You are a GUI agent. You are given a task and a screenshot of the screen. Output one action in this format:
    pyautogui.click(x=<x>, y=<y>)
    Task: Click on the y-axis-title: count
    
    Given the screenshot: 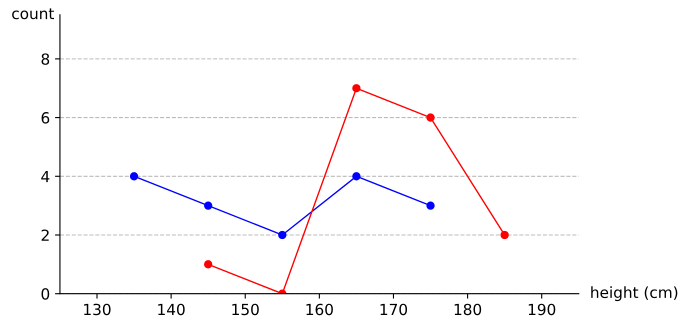 What is the action you would take?
    pyautogui.click(x=33, y=14)
    